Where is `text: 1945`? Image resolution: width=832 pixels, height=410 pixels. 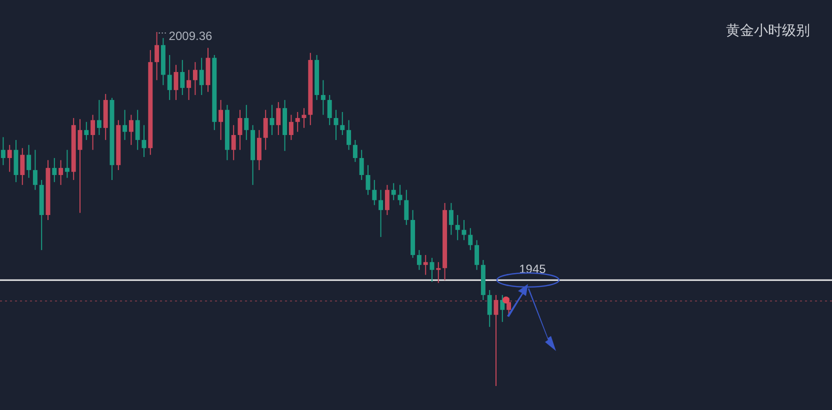 text: 1945 is located at coordinates (532, 269).